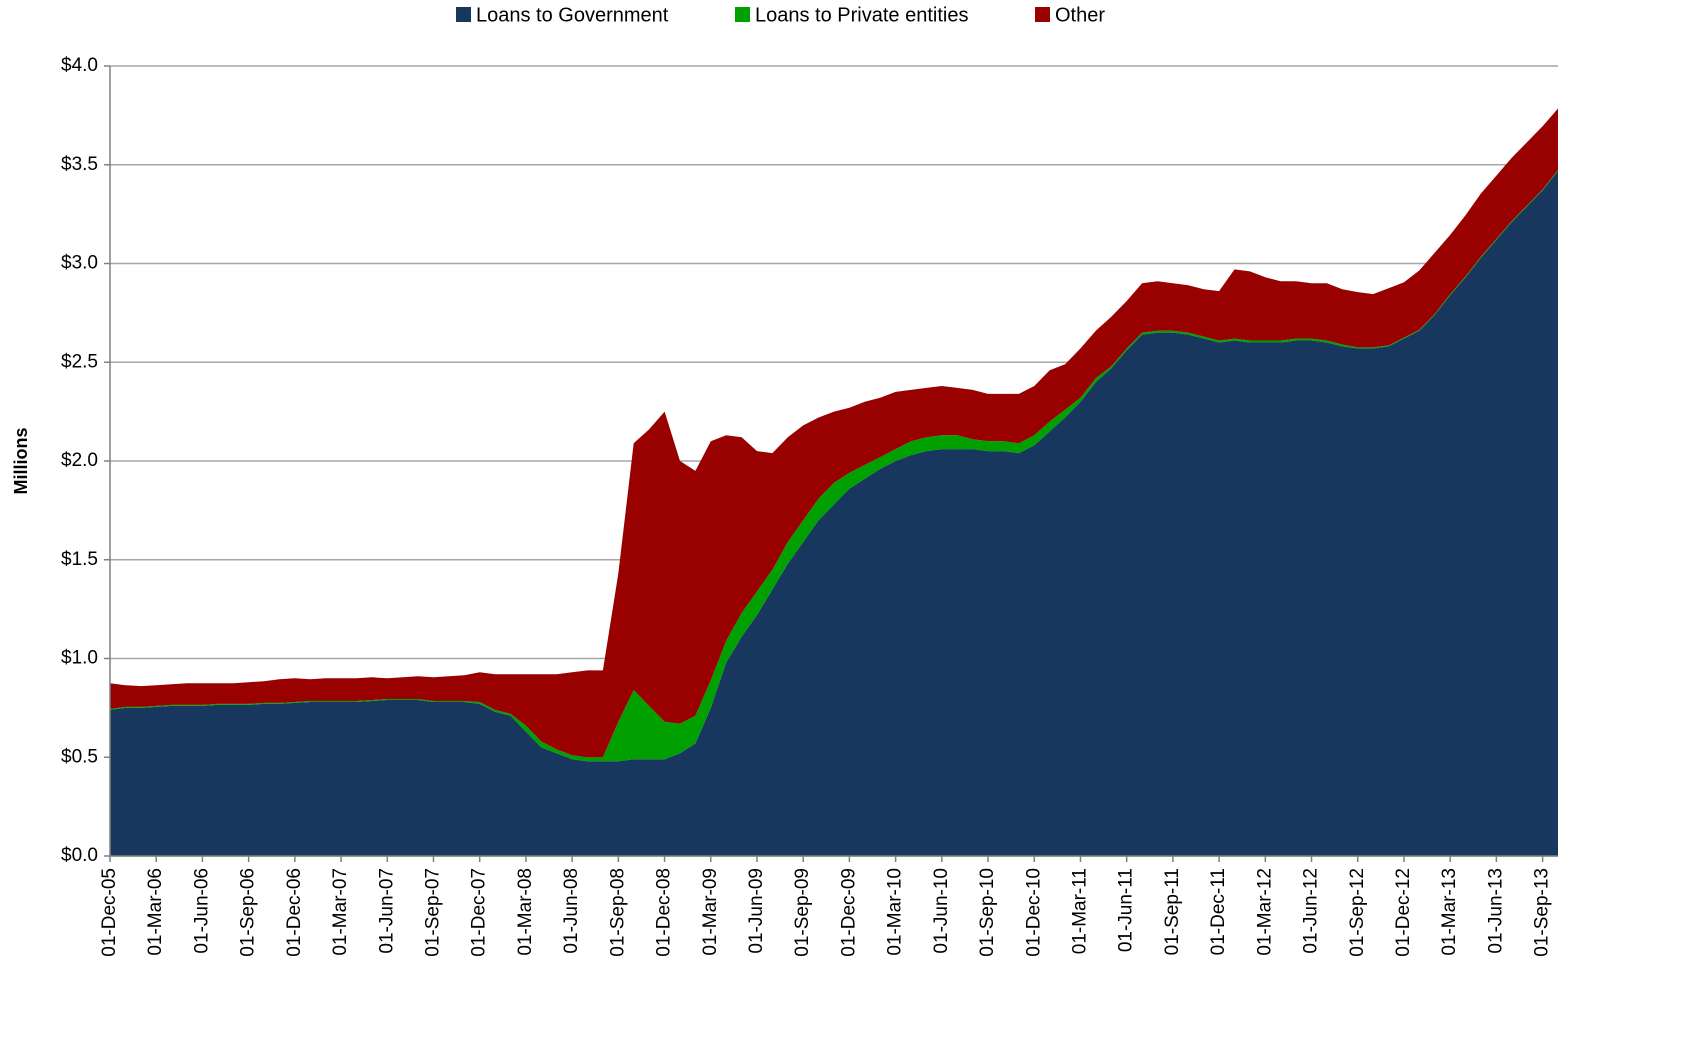  Describe the element at coordinates (79, 855) in the screenshot. I see `y-tick-label: $0.0` at that location.